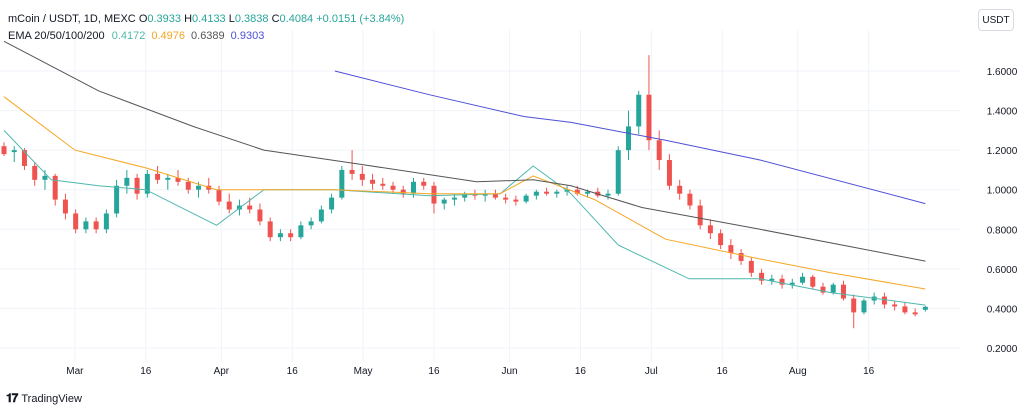 This screenshot has height=411, width=1024. What do you see at coordinates (72, 19) in the screenshot?
I see `symbol-label: mCoin / USDT, 1D, MEXC` at bounding box center [72, 19].